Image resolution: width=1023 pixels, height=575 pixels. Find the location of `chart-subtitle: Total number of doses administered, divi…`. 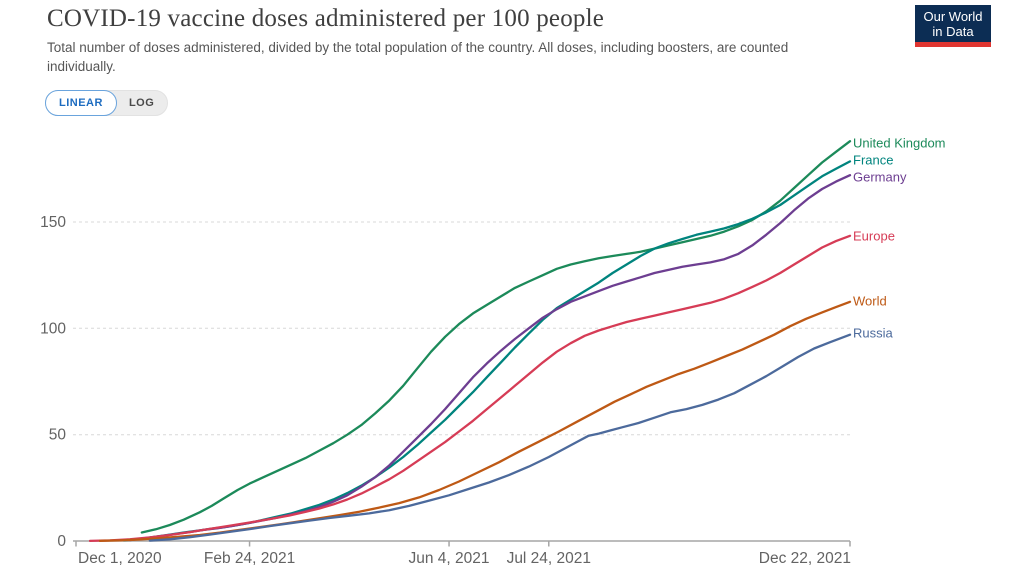

chart-subtitle: Total number of doses administered, divi… is located at coordinates (418, 57).